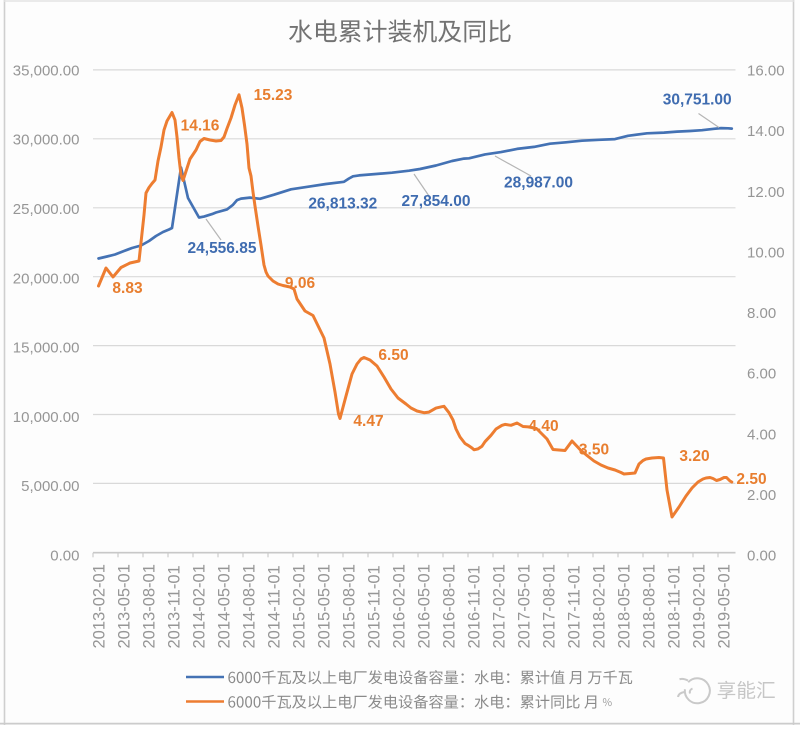 The width and height of the screenshot is (800, 730). Describe the element at coordinates (46, 209) in the screenshot. I see `svg-text: 25,000.00` at that location.